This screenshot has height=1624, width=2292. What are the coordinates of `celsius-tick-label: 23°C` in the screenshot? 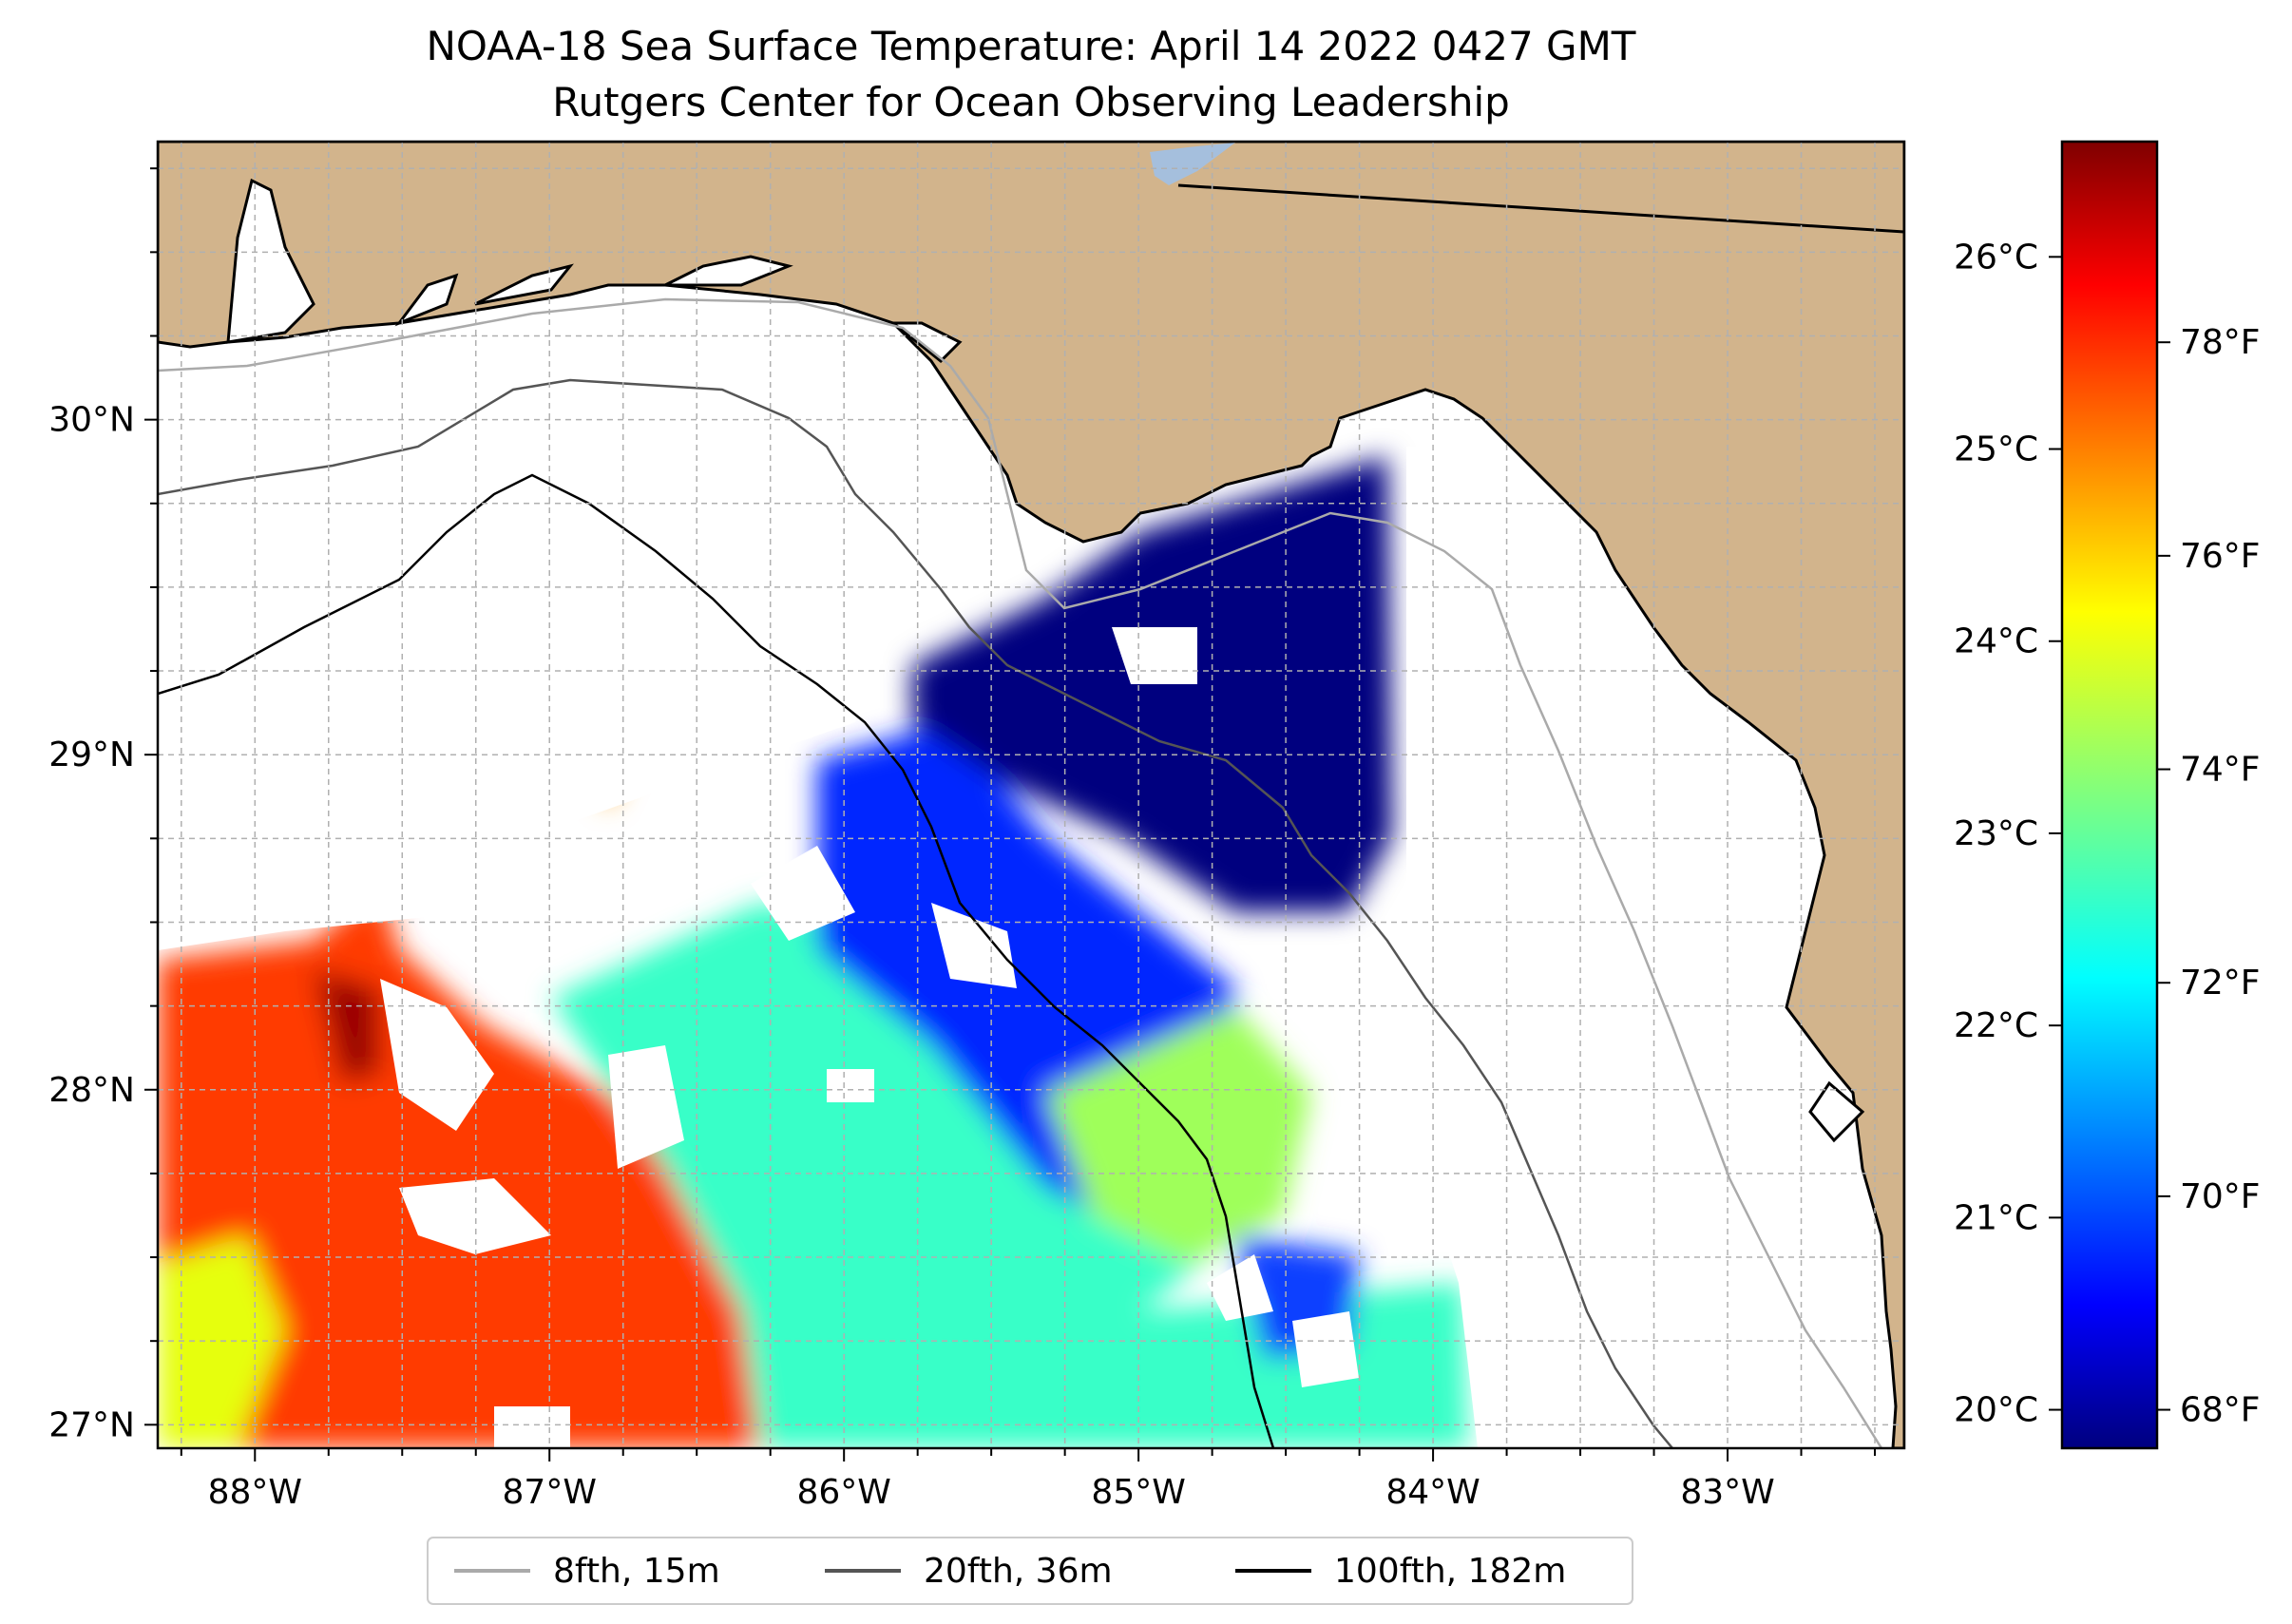 It's located at (1996, 833).